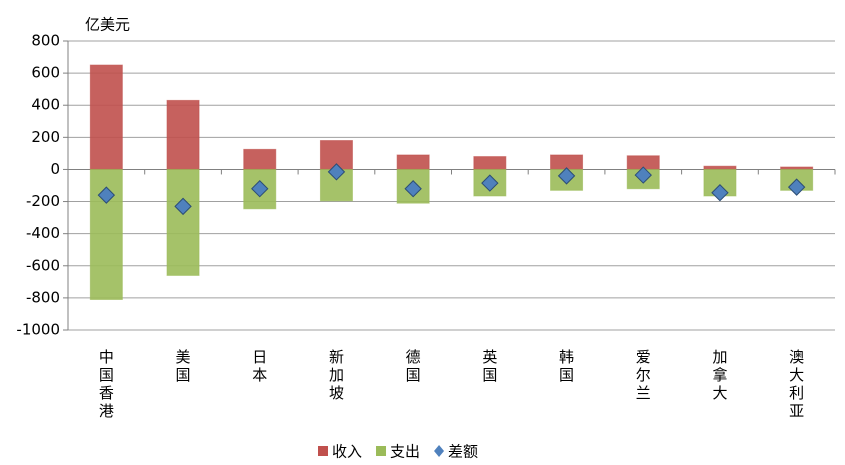 The image size is (845, 465). Describe the element at coordinates (336, 375) in the screenshot. I see `x-tick-label: 新加坡` at that location.